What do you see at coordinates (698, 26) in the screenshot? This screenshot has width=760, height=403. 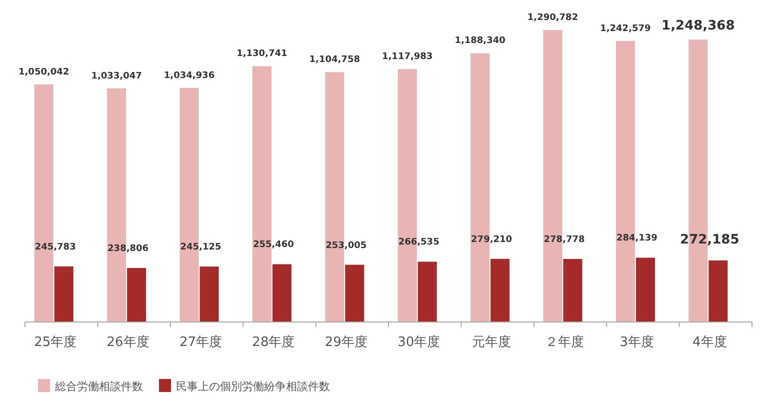 I see `data-label: 1,248,368` at bounding box center [698, 26].